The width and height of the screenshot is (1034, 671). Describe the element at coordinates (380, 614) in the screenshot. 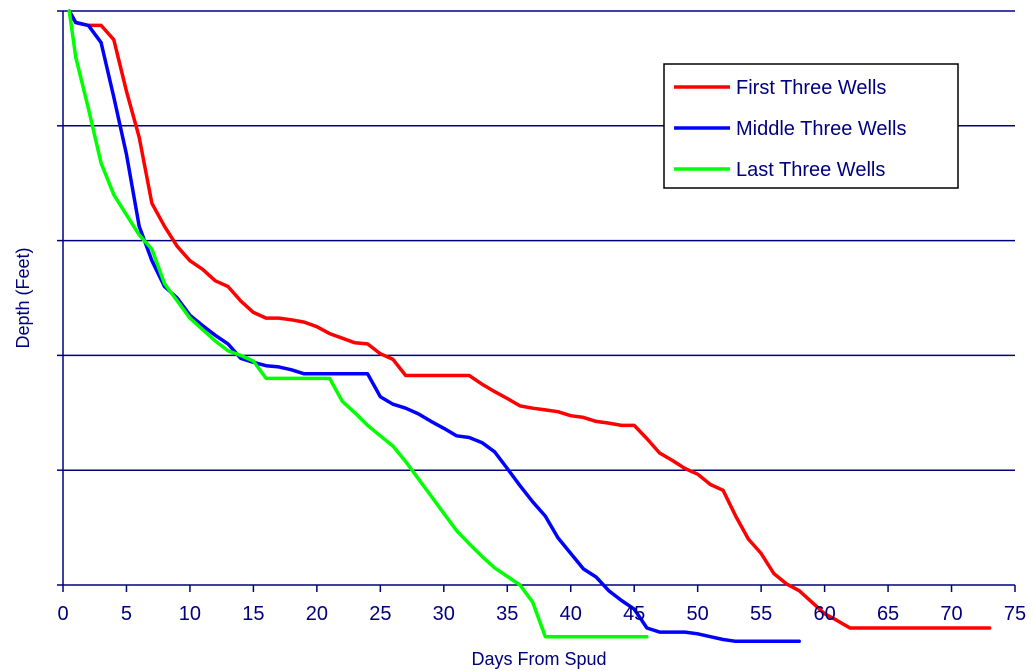

I see `x-tick-label: 25` at that location.